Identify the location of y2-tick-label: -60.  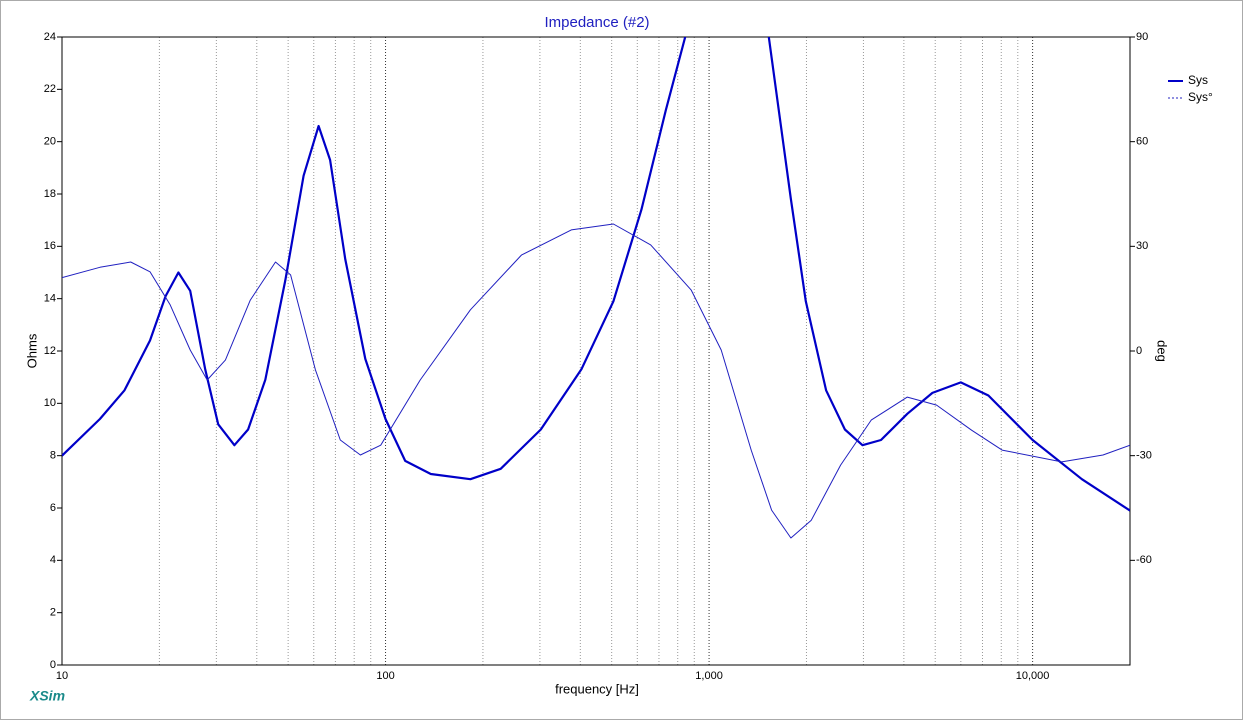
(1144, 560).